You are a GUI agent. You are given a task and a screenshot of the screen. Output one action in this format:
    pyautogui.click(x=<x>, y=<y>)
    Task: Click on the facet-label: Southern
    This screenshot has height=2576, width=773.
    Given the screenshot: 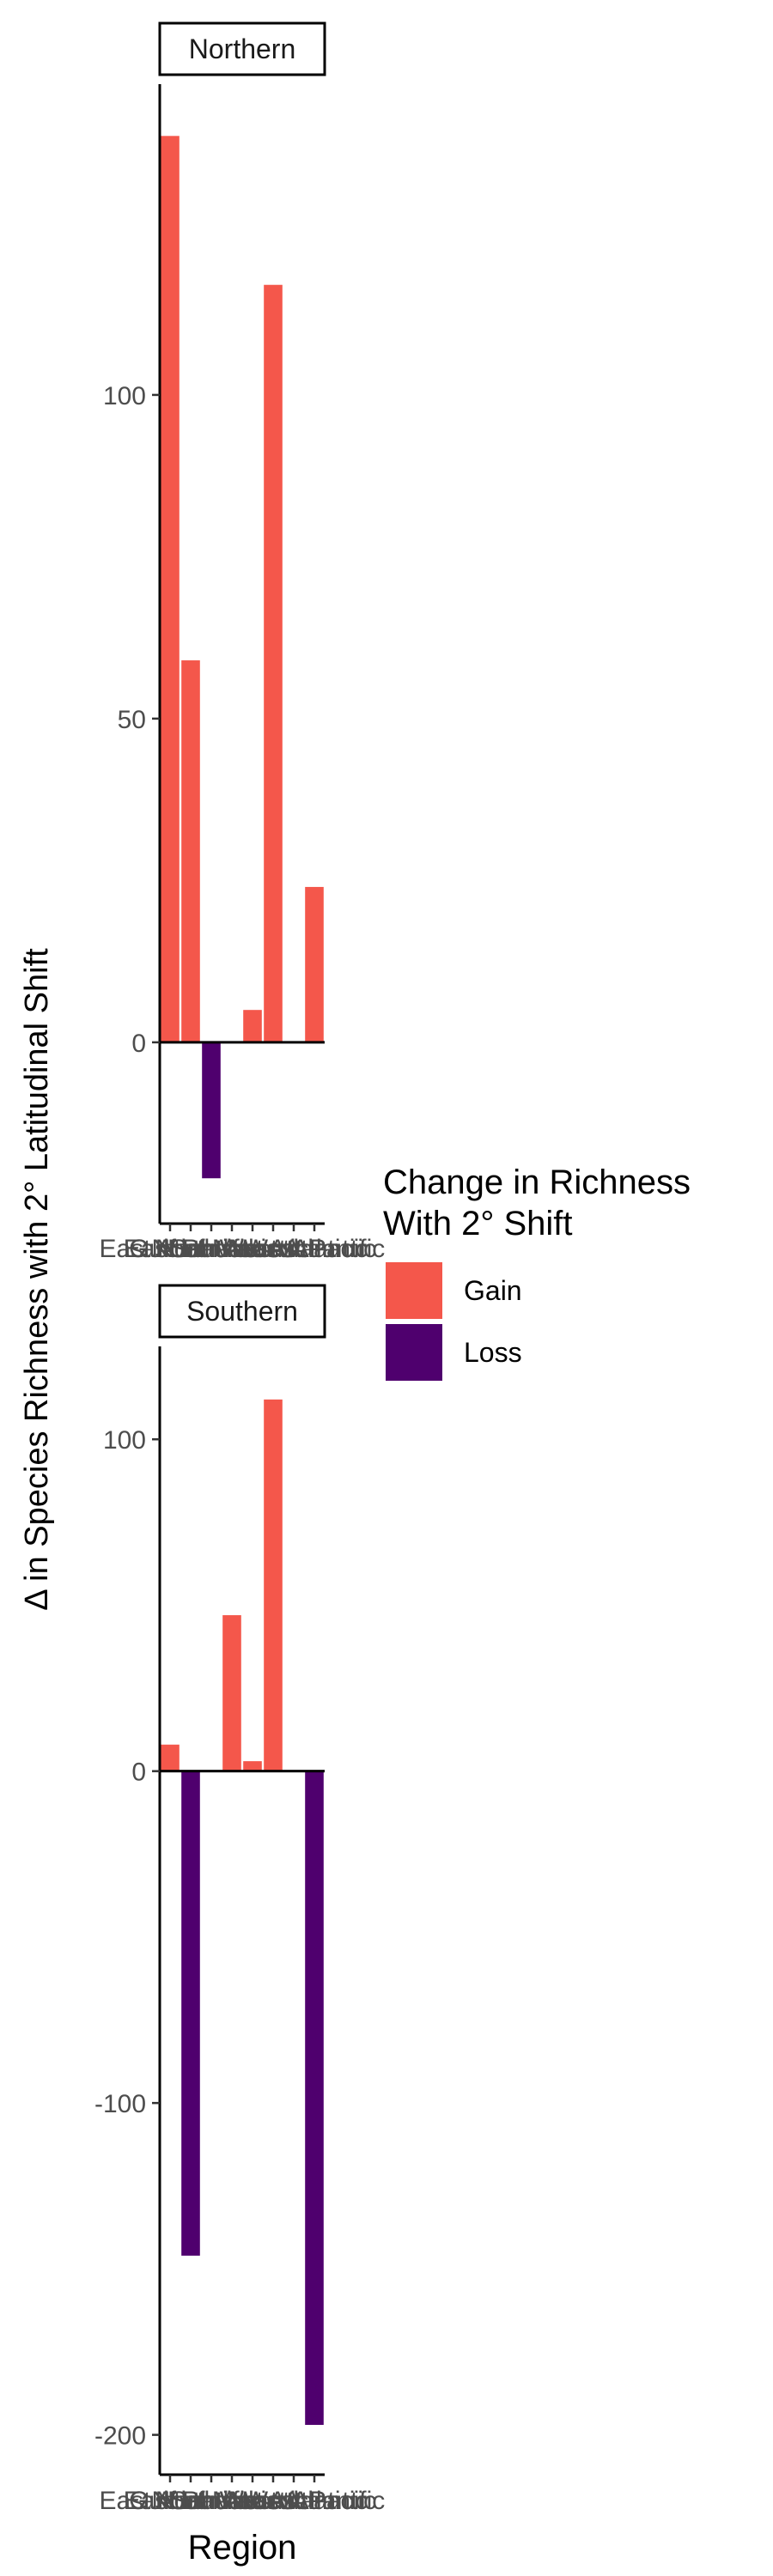 What is the action you would take?
    pyautogui.click(x=242, y=1312)
    